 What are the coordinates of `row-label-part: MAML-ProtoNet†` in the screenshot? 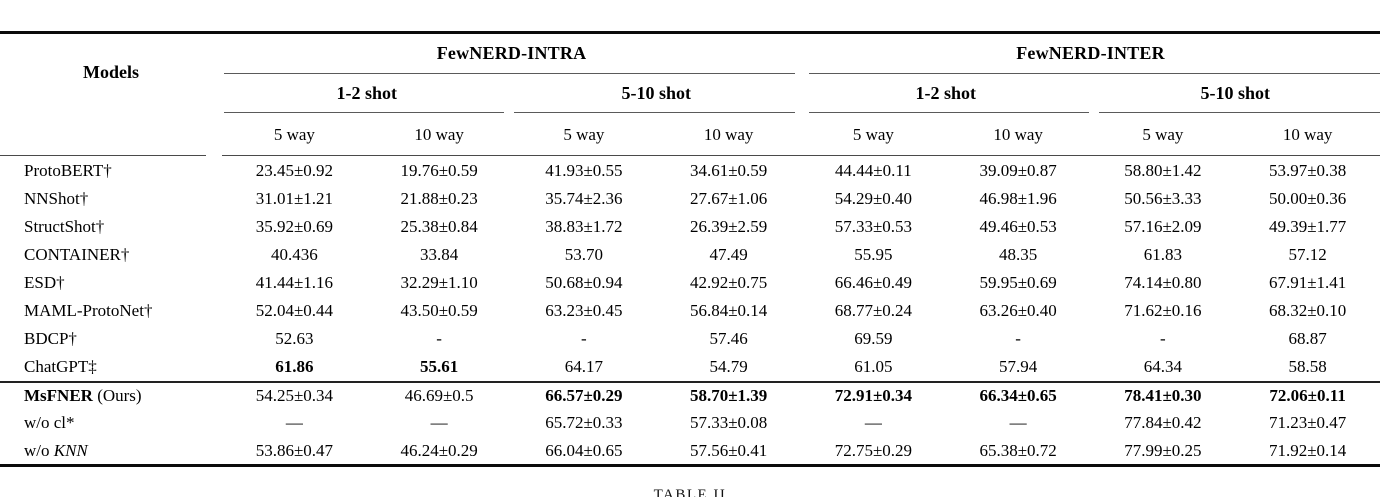 It's located at (88, 310).